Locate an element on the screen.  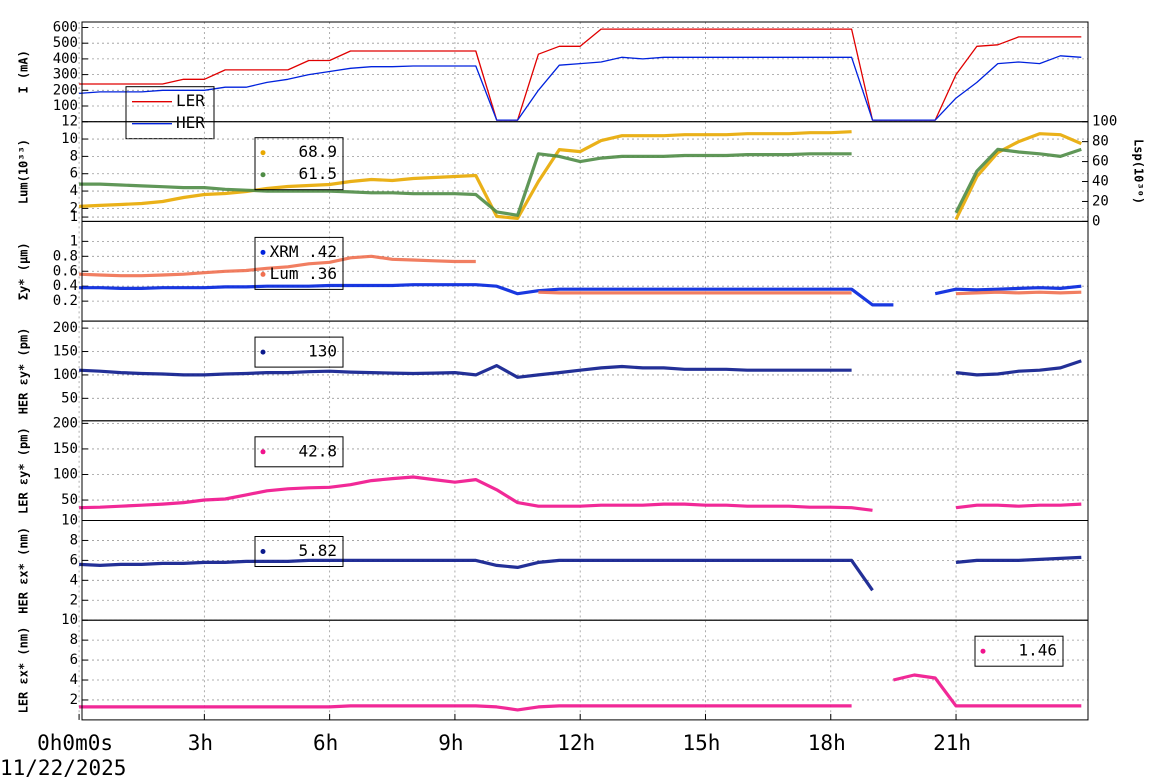
y-tick-label: 0.4 is located at coordinates (65, 286).